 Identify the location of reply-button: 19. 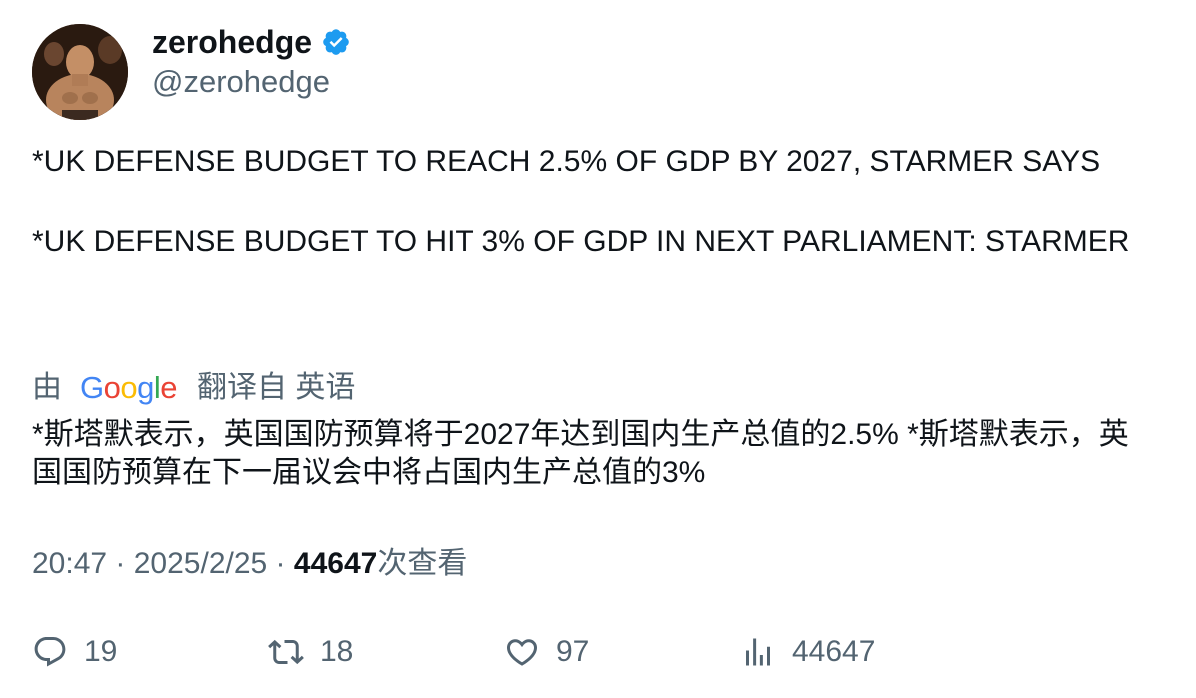
(74, 652).